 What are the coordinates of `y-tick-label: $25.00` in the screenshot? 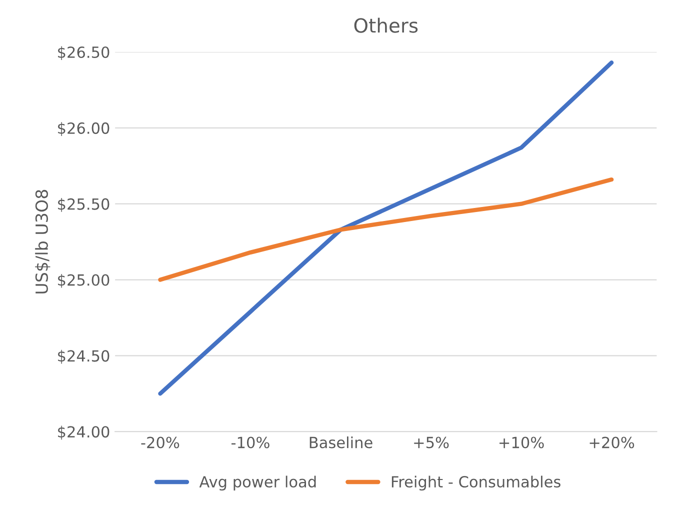 It's located at (84, 281).